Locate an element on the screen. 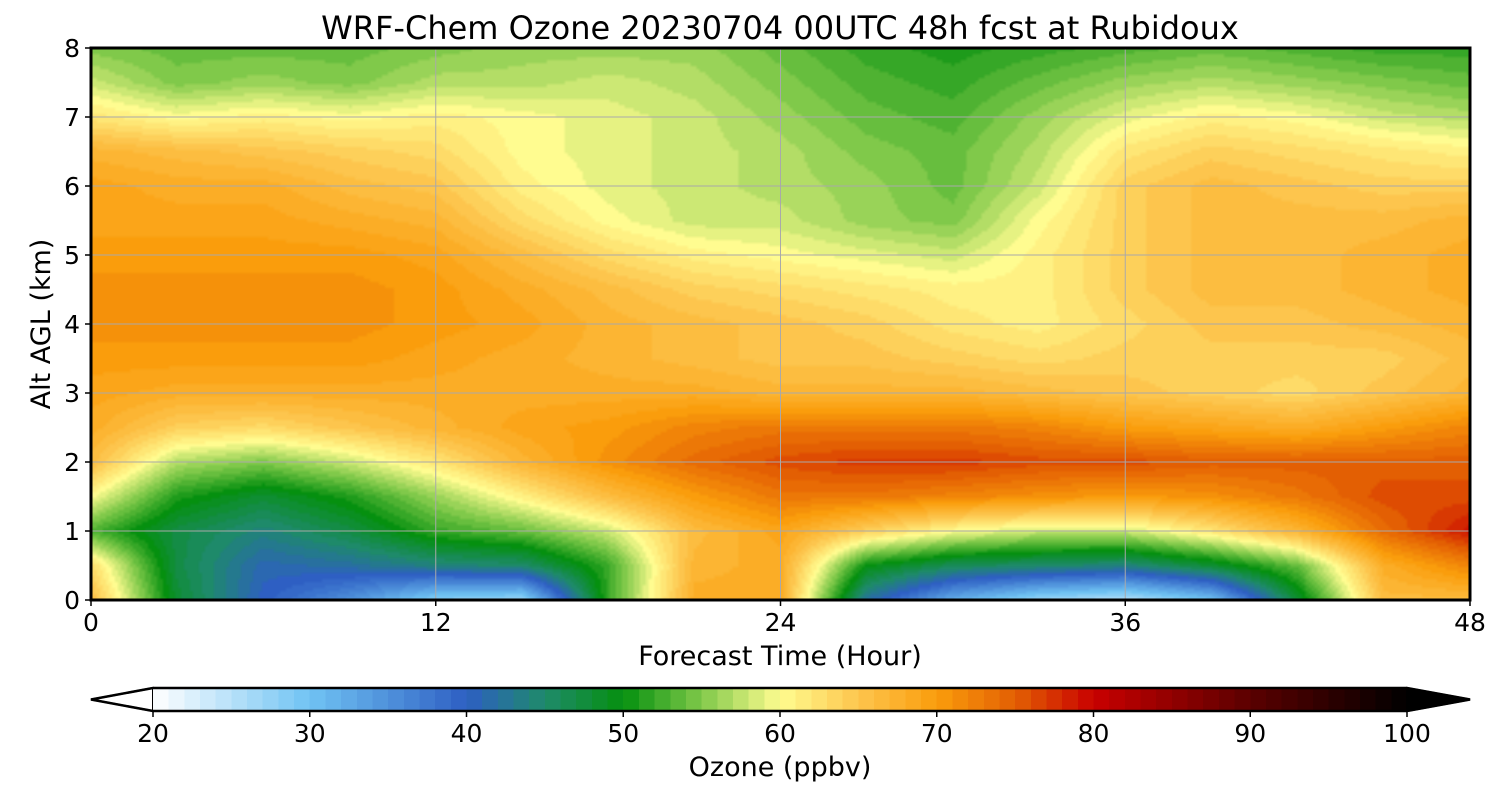 The width and height of the screenshot is (1500, 800). x-tick-label: 48 is located at coordinates (1470, 622).